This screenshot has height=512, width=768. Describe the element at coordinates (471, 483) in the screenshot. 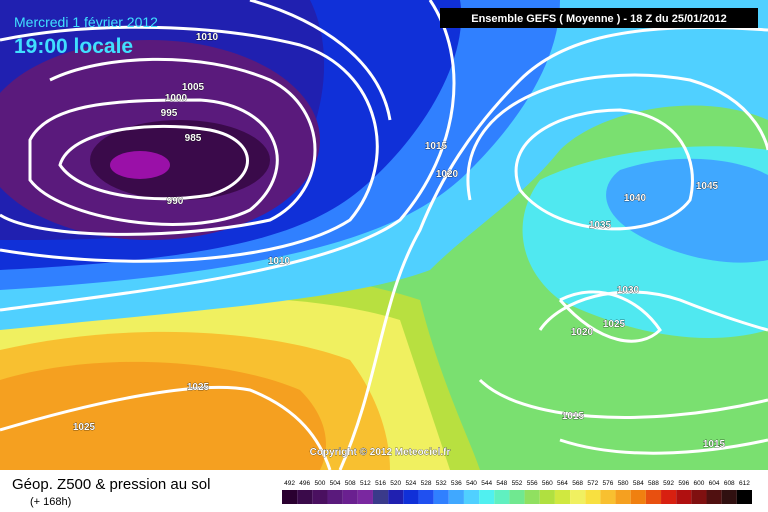

I see `legend-label: 540` at that location.